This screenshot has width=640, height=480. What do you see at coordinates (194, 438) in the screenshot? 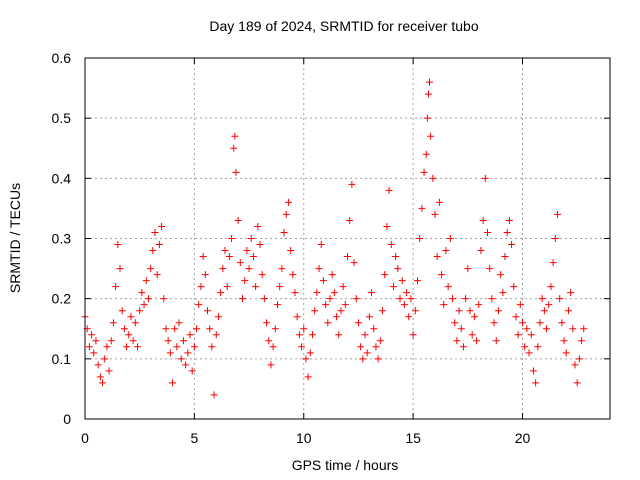
I see `x-tick-label: 5` at bounding box center [194, 438].